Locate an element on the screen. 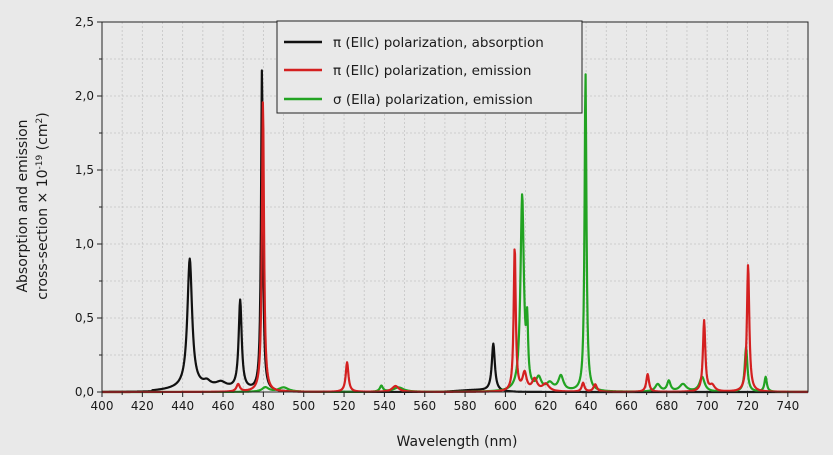 The image size is (833, 455). x-tick-label: 680 is located at coordinates (666, 406).